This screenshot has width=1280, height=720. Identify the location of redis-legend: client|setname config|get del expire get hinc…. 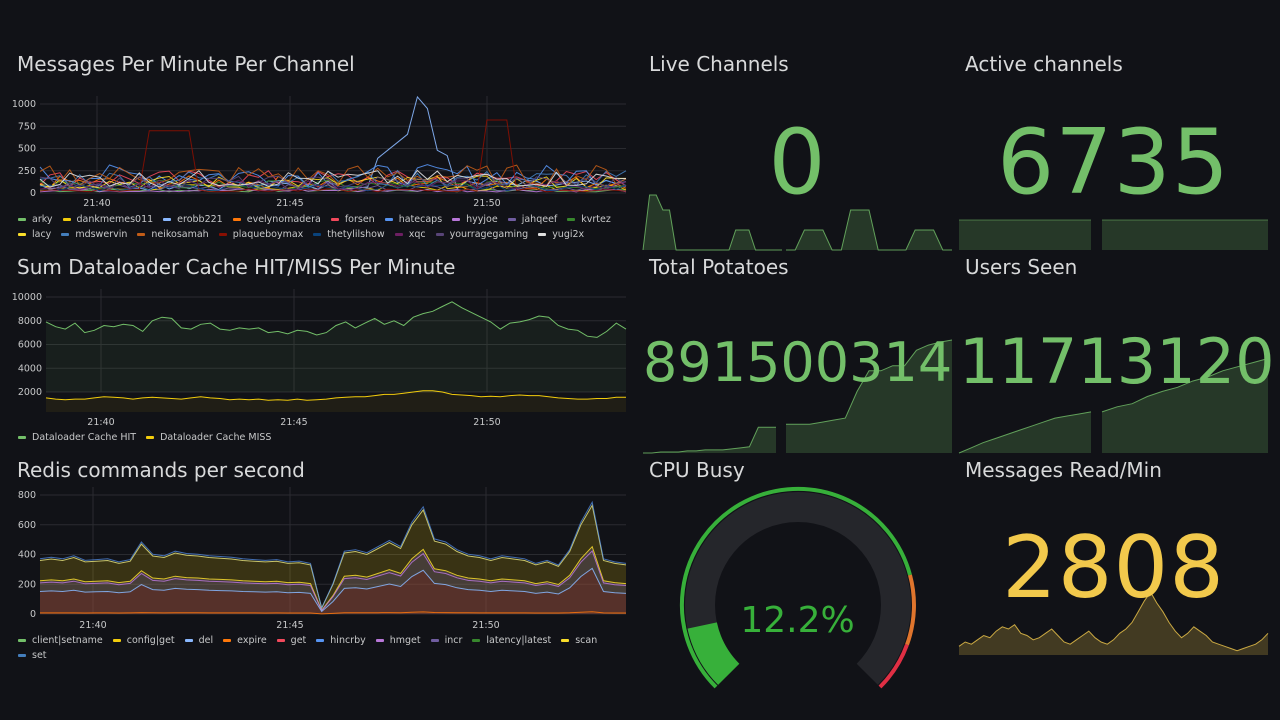
(323, 648).